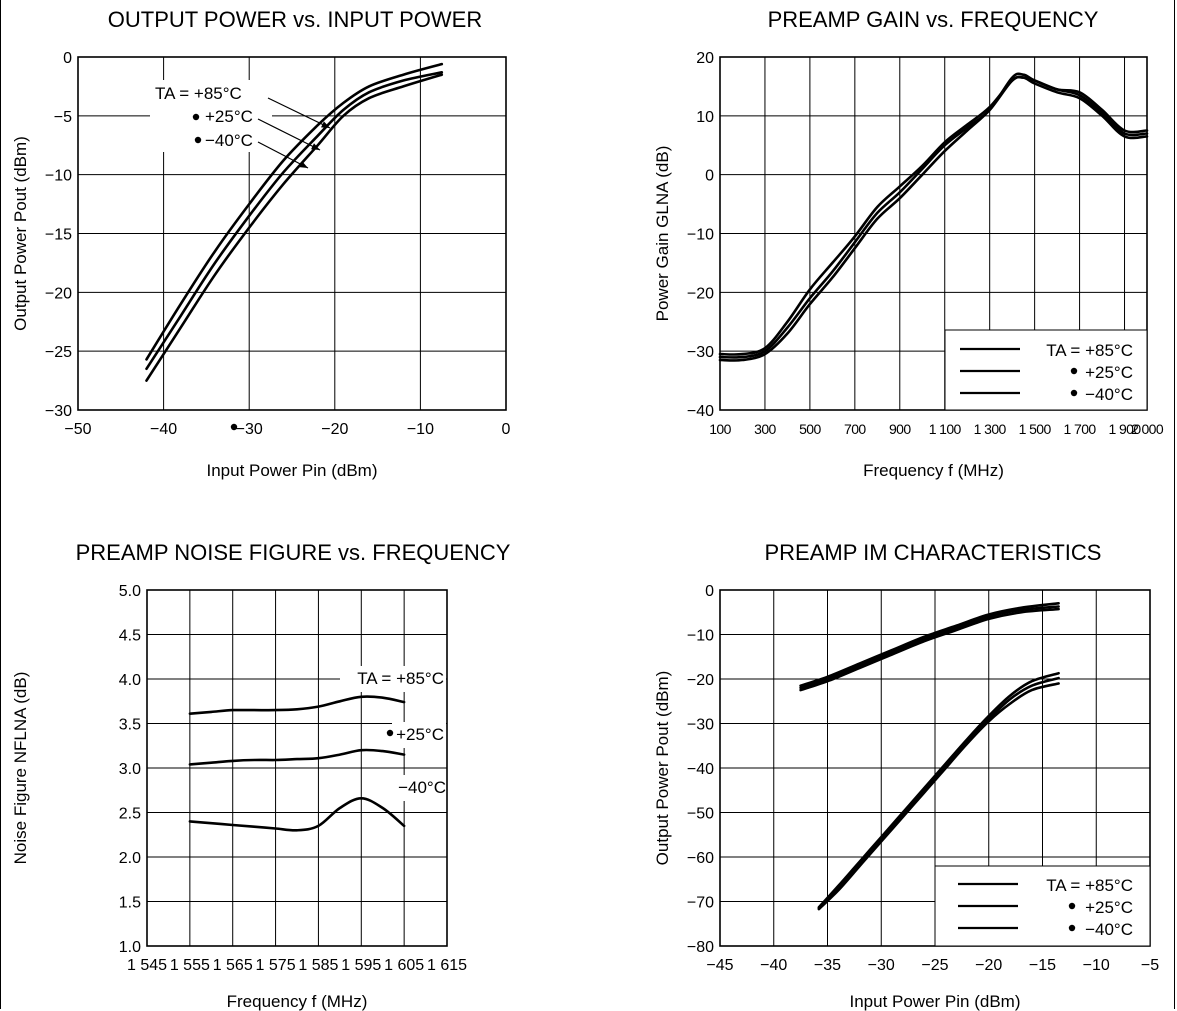 Image resolution: width=1177 pixels, height=1011 pixels. I want to click on y-tick-label: −60, so click(700, 858).